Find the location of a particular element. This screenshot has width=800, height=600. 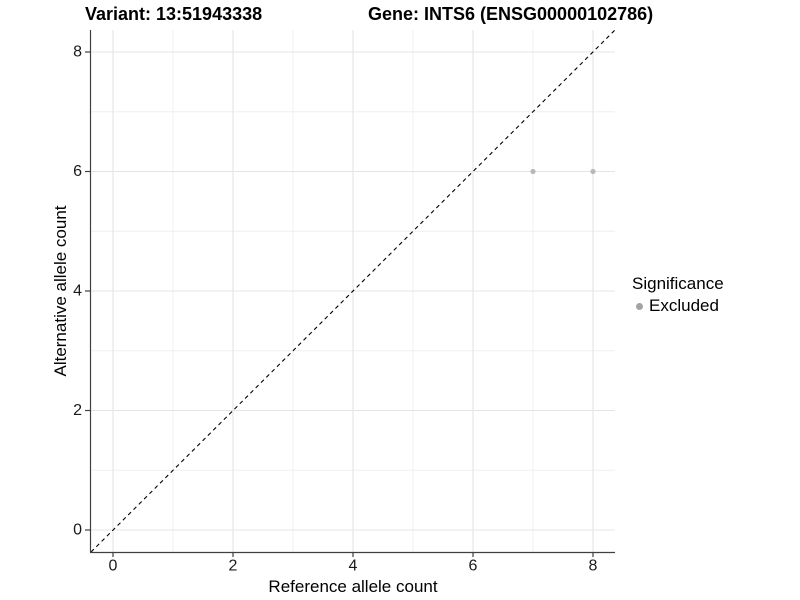

y-tick-label: 4 is located at coordinates (77, 291).